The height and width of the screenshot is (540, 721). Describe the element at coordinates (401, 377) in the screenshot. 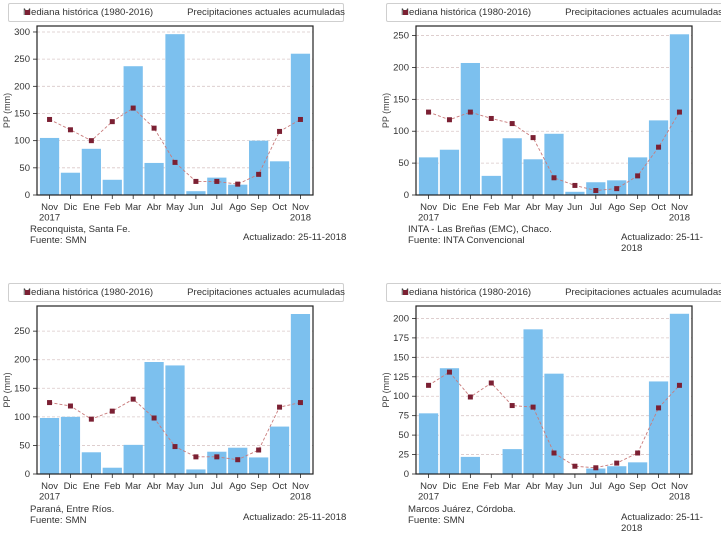

I see `y-tick-label: 125` at that location.